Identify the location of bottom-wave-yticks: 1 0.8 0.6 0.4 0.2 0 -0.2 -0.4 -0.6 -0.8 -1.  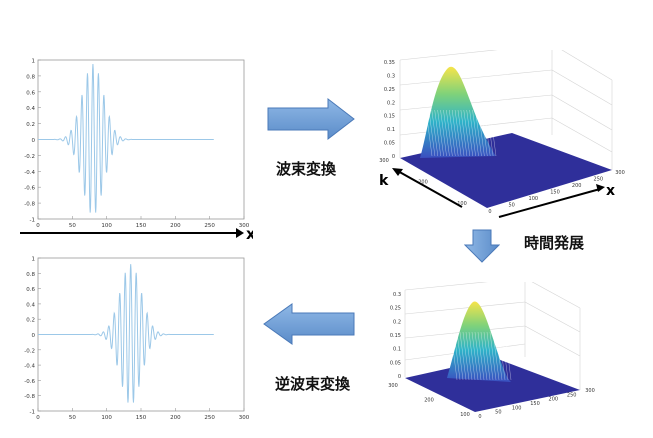
(32, 336).